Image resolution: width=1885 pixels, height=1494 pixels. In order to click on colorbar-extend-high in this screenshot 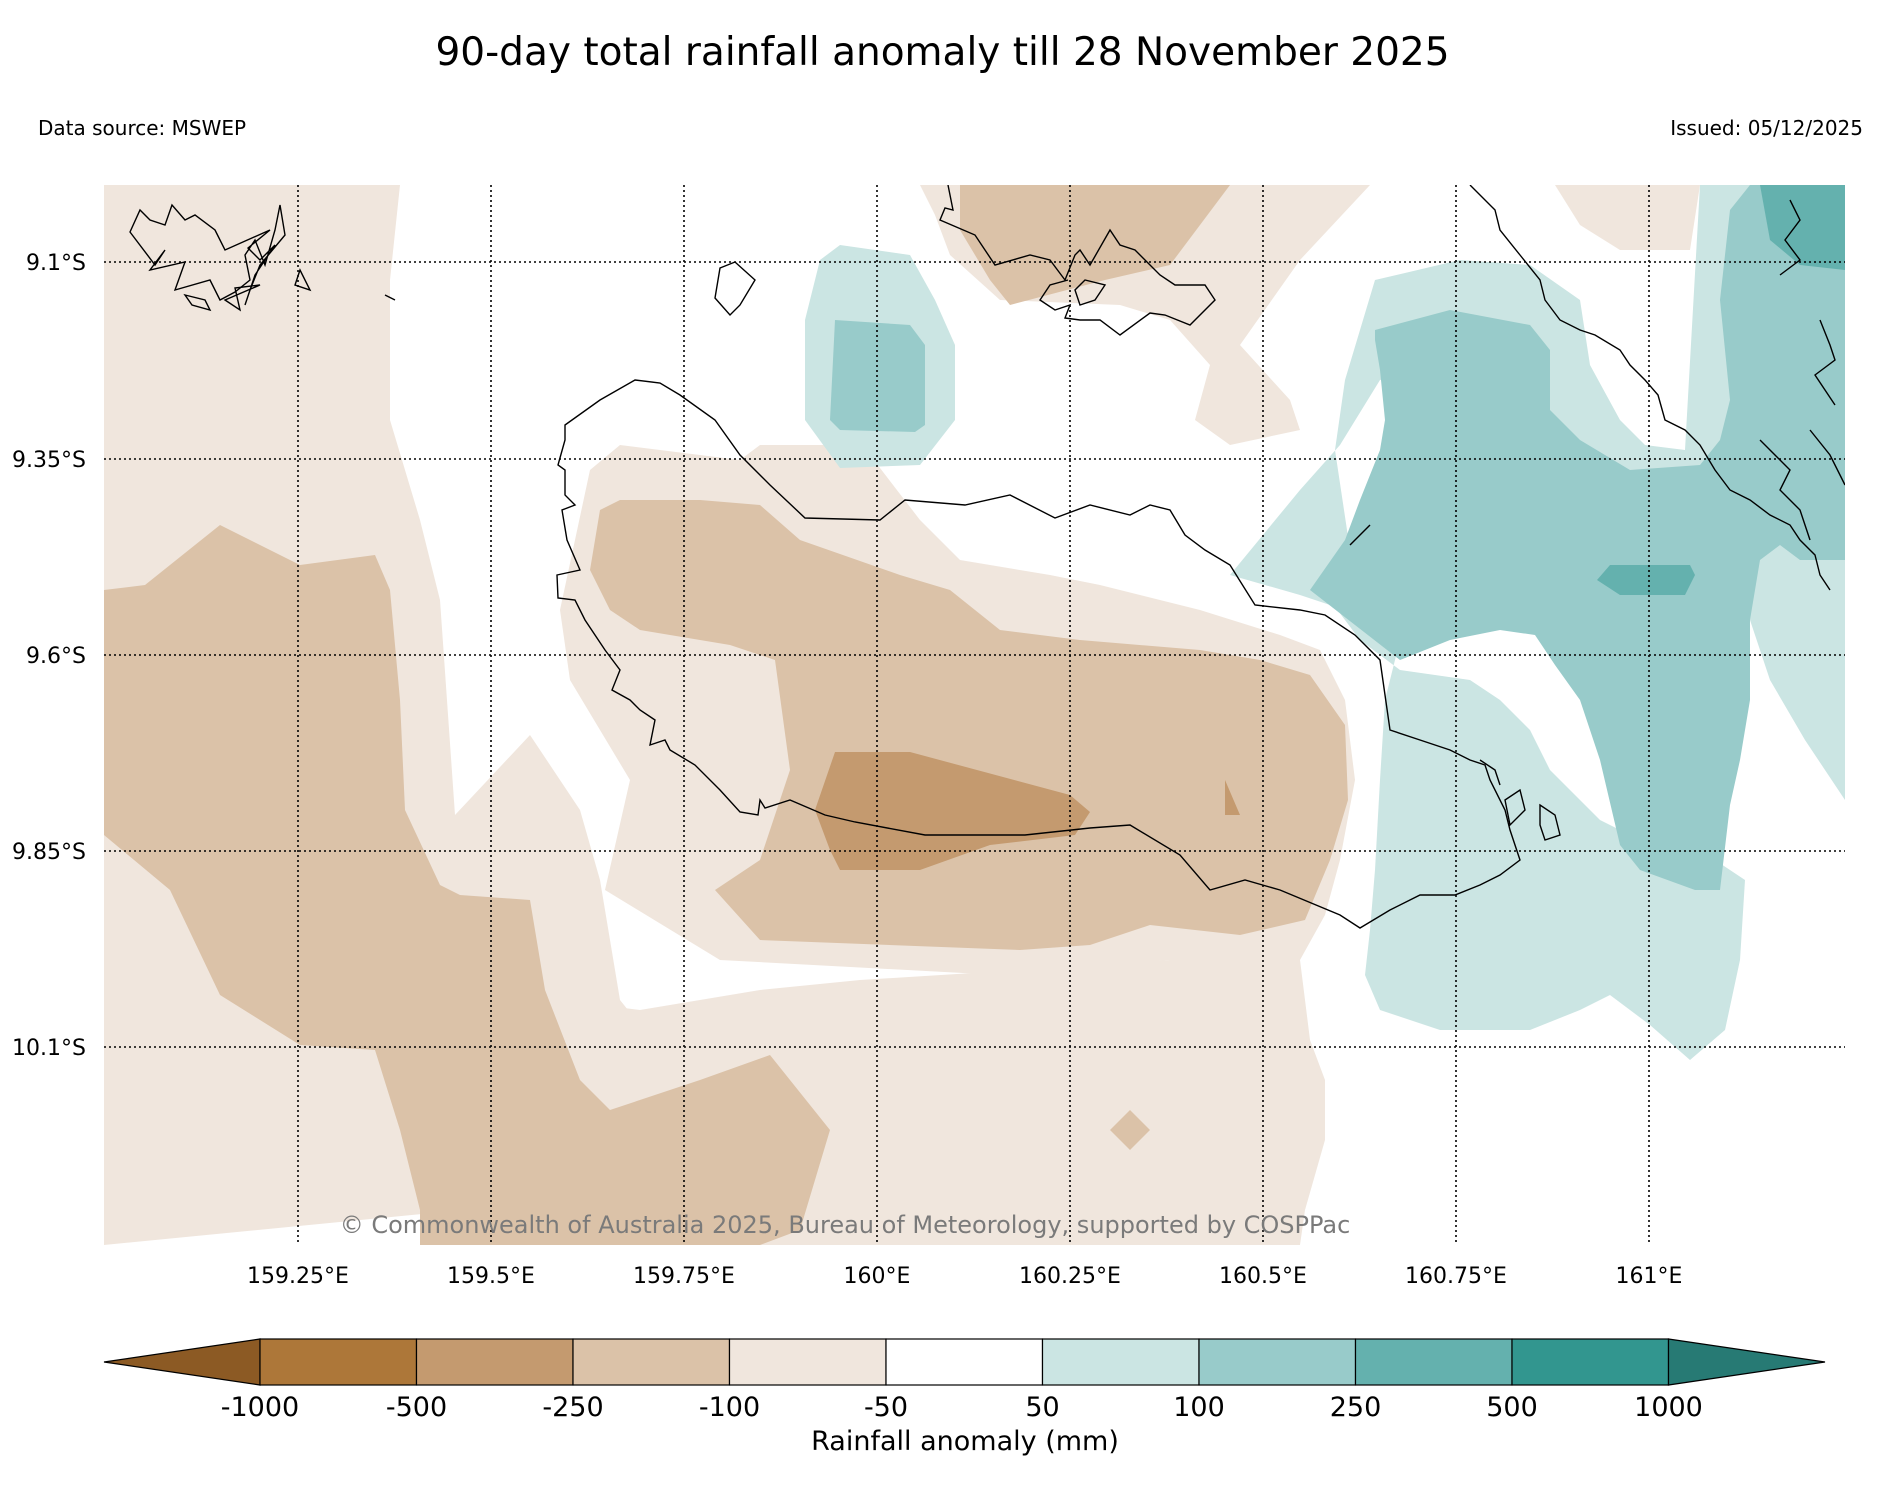, I will do `click(1746, 1362)`.